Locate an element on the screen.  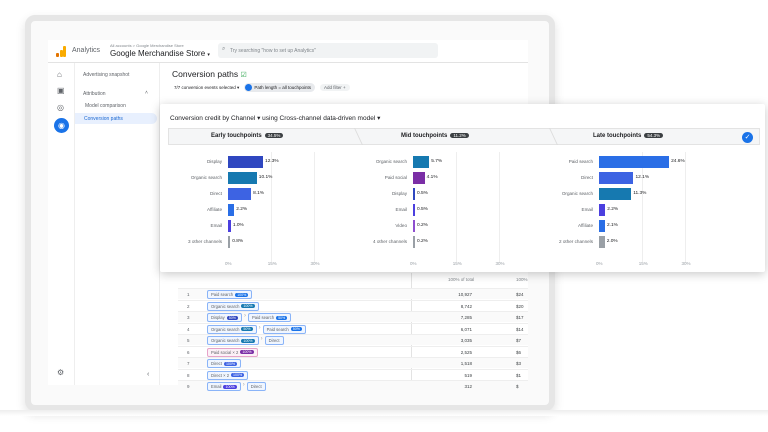
nav-conversion-paths: Conversion paths is located at coordinates (116, 118).